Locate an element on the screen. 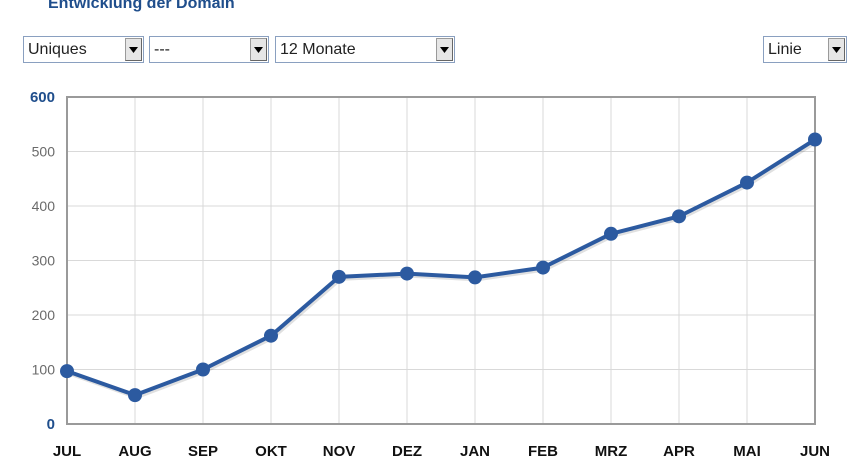 This screenshot has height=463, width=864. x-tick-label: JUN is located at coordinates (815, 451).